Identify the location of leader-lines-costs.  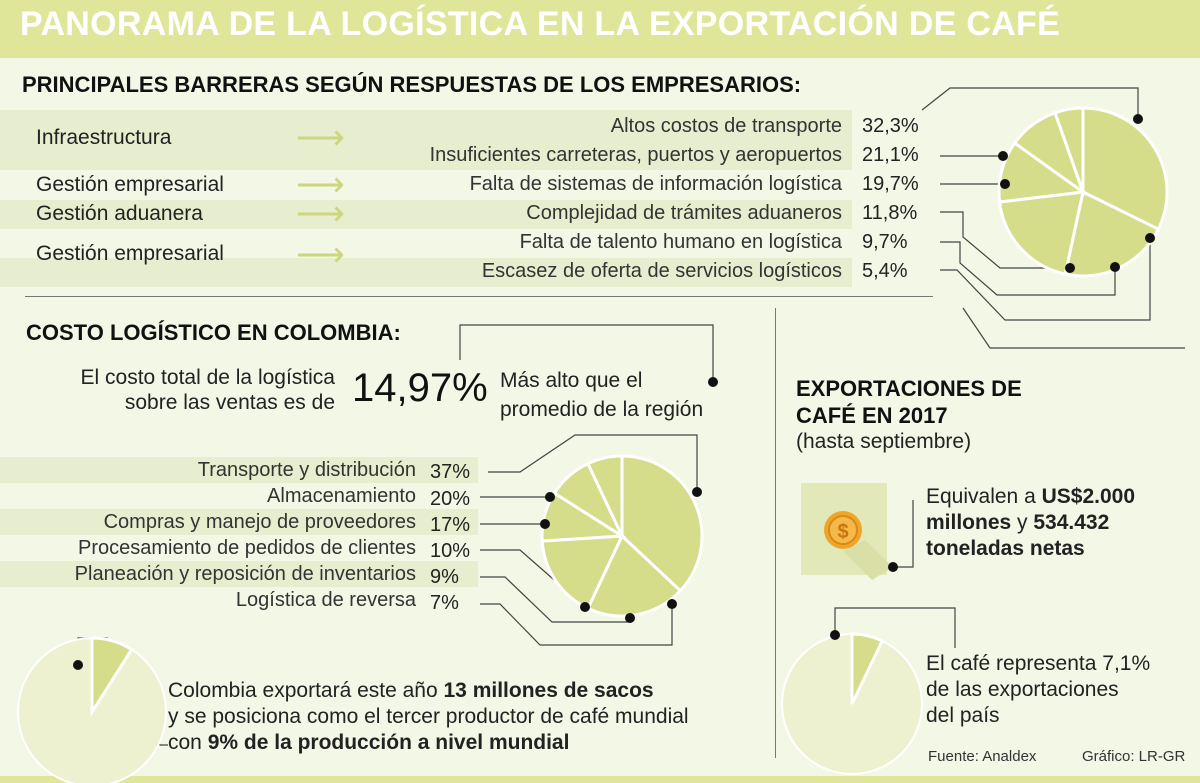
(586, 485).